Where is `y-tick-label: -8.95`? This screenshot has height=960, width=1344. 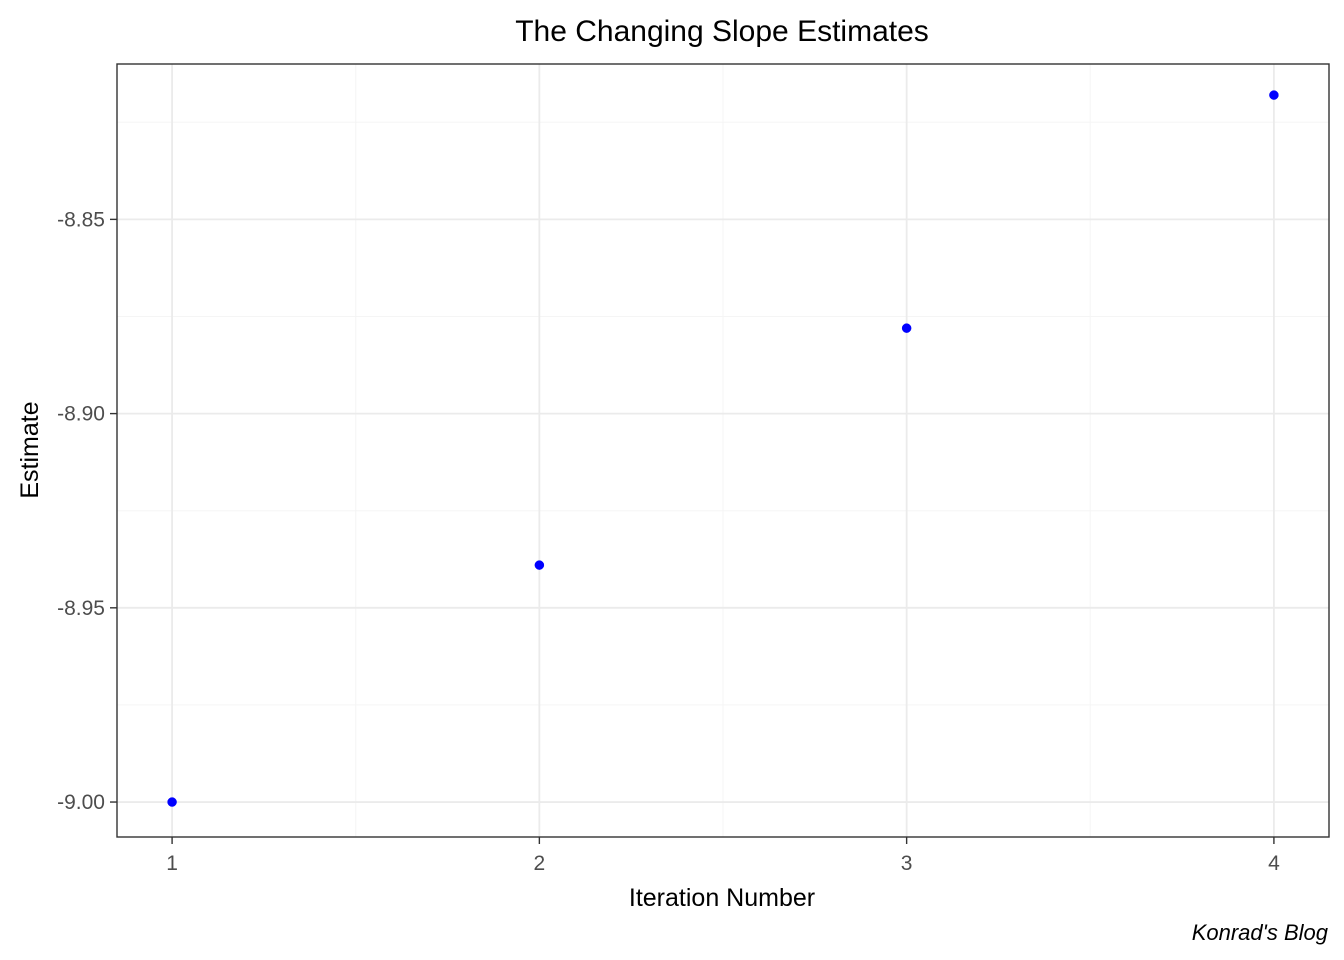 y-tick-label: -8.95 is located at coordinates (81, 608).